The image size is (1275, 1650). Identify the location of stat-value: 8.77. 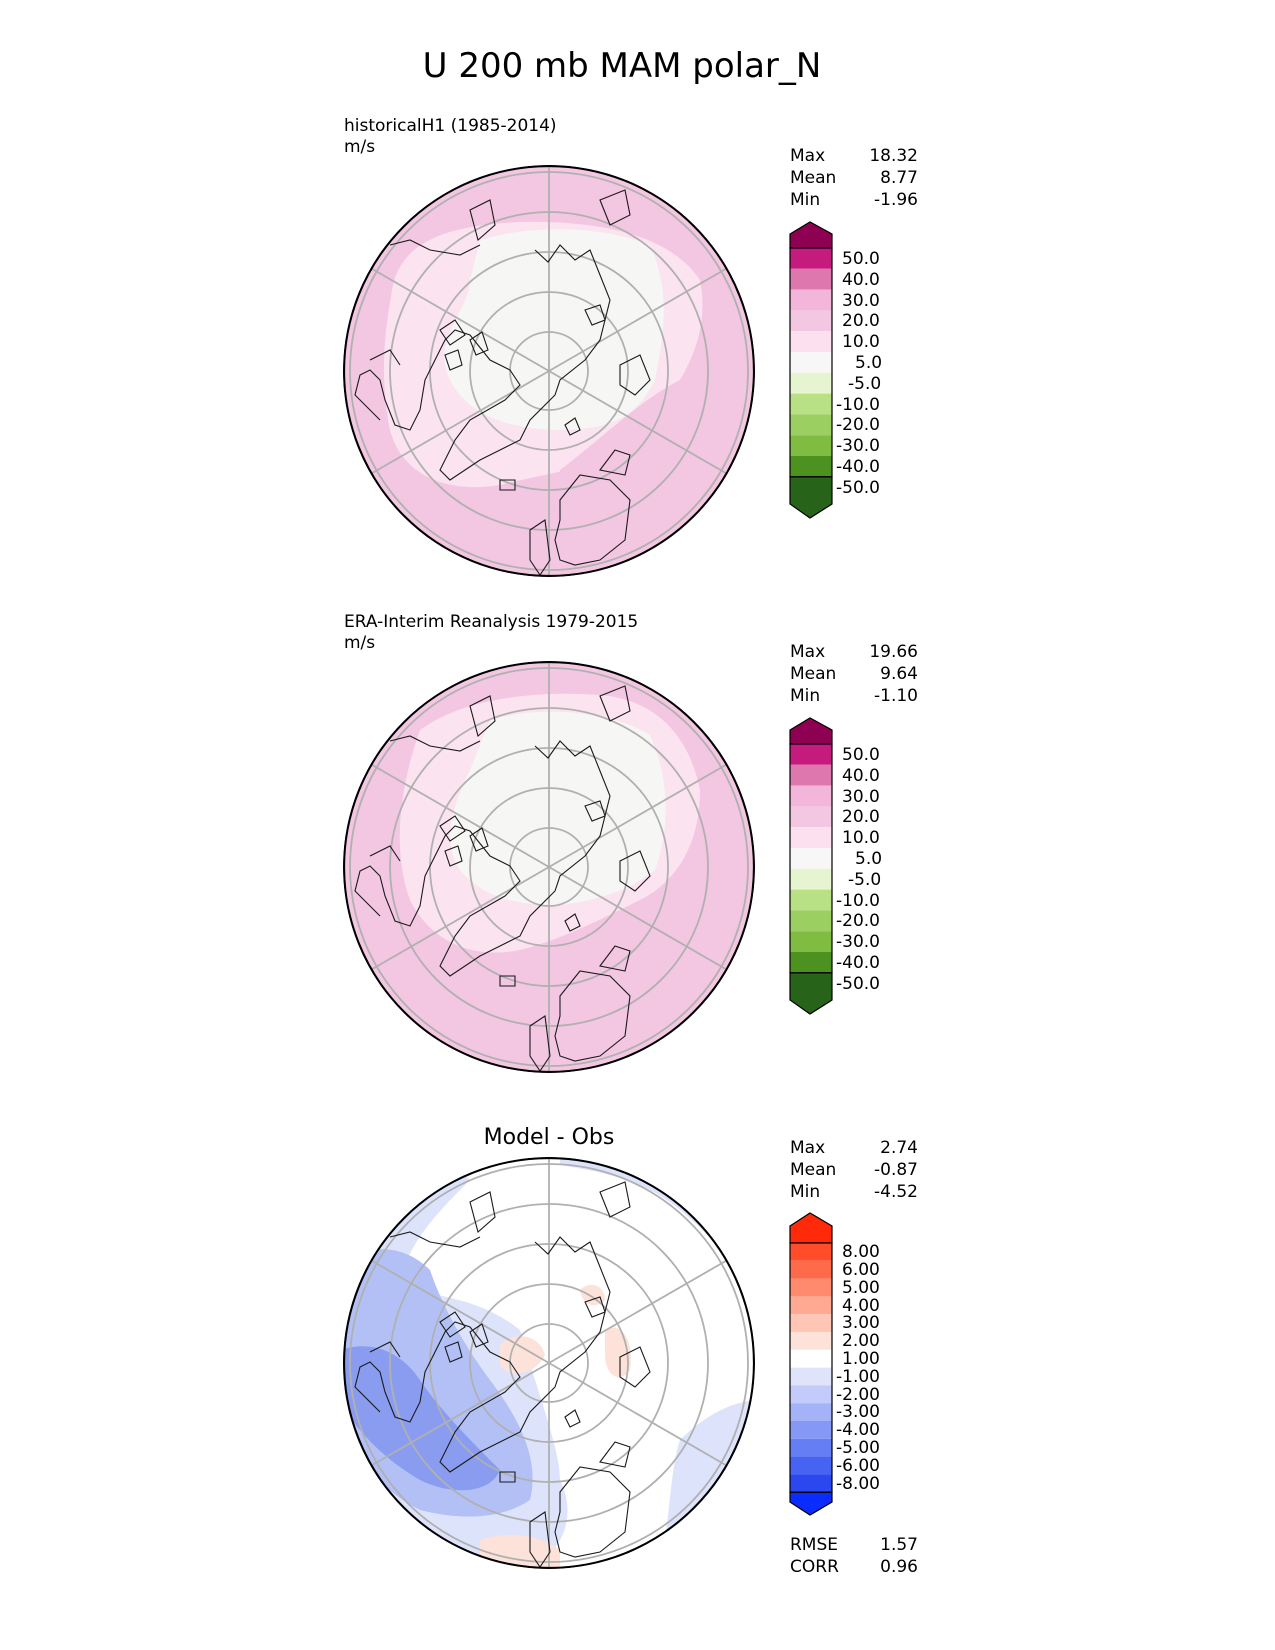
(899, 178).